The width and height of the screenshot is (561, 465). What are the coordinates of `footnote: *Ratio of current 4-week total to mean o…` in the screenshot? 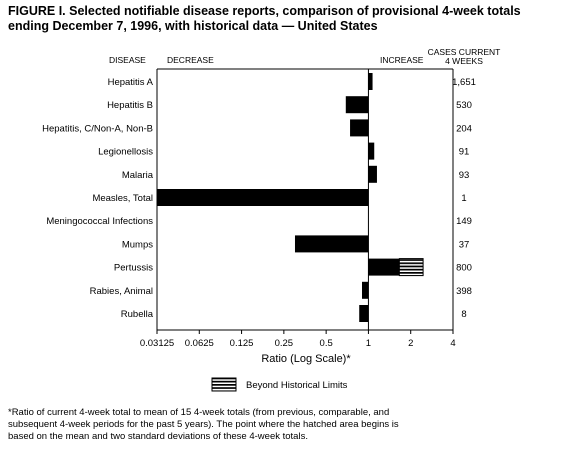 It's located at (282, 425).